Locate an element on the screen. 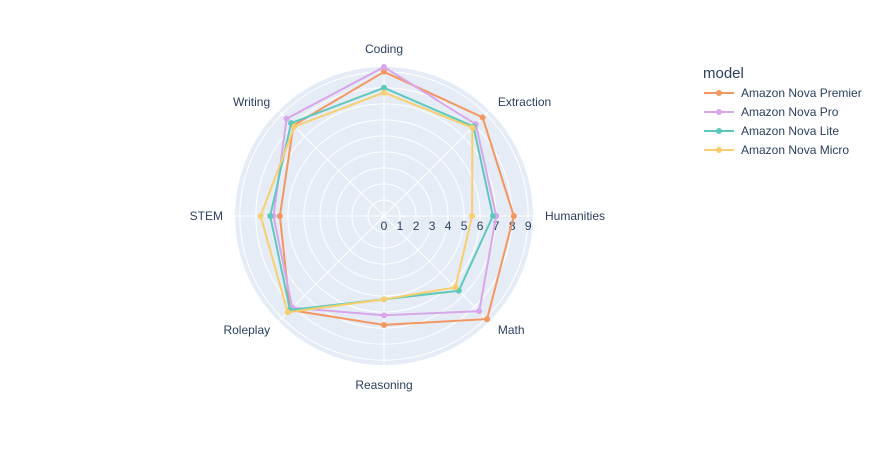 The image size is (892, 455). legend-label-amazon-nova-micro: Amazon Nova Micro is located at coordinates (795, 150).